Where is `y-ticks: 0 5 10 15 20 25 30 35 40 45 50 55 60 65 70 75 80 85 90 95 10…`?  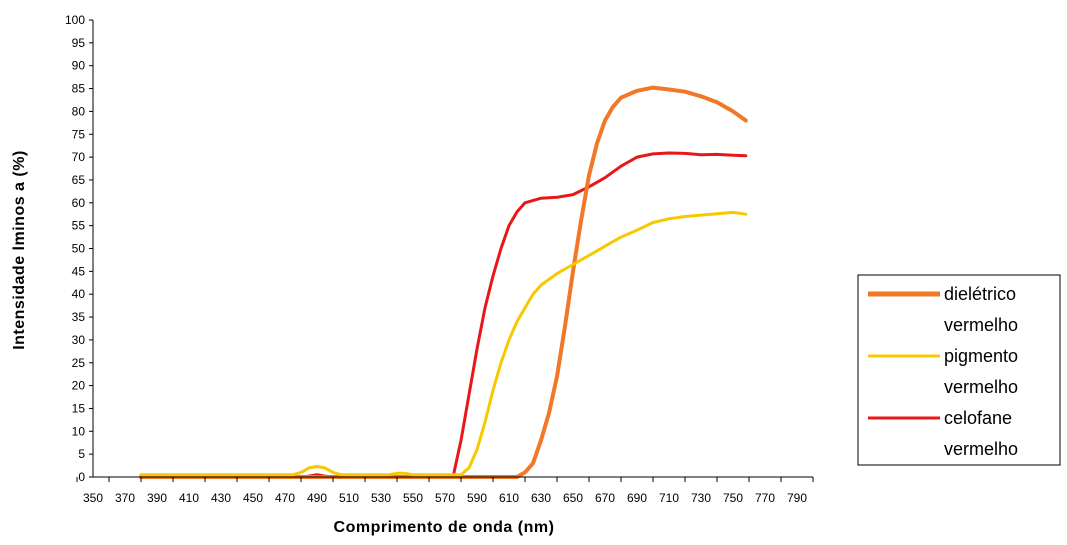
y-ticks: 0 5 10 15 20 25 30 35 40 45 50 55 60 65 70 75 80 85 90 95 10… is located at coordinates (79, 248).